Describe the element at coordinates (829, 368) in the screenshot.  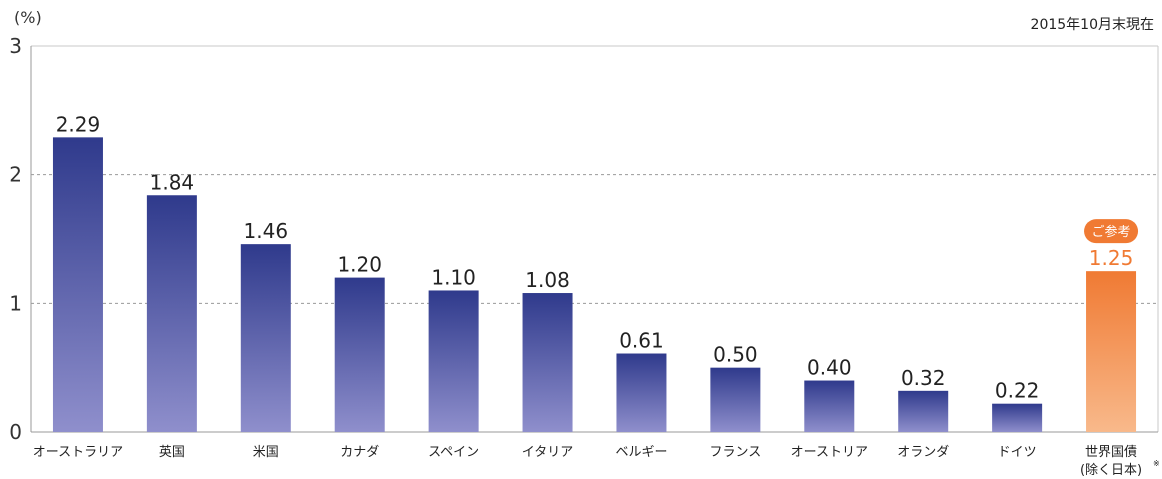
I see `data-label: 0.40` at that location.